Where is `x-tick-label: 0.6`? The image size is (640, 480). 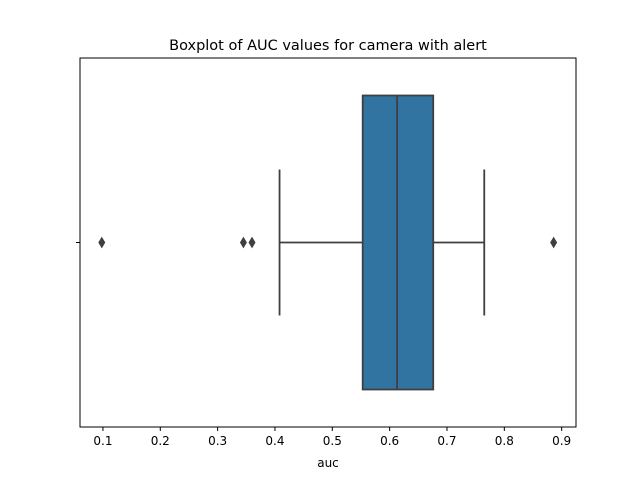
x-tick-label: 0.6 is located at coordinates (389, 441).